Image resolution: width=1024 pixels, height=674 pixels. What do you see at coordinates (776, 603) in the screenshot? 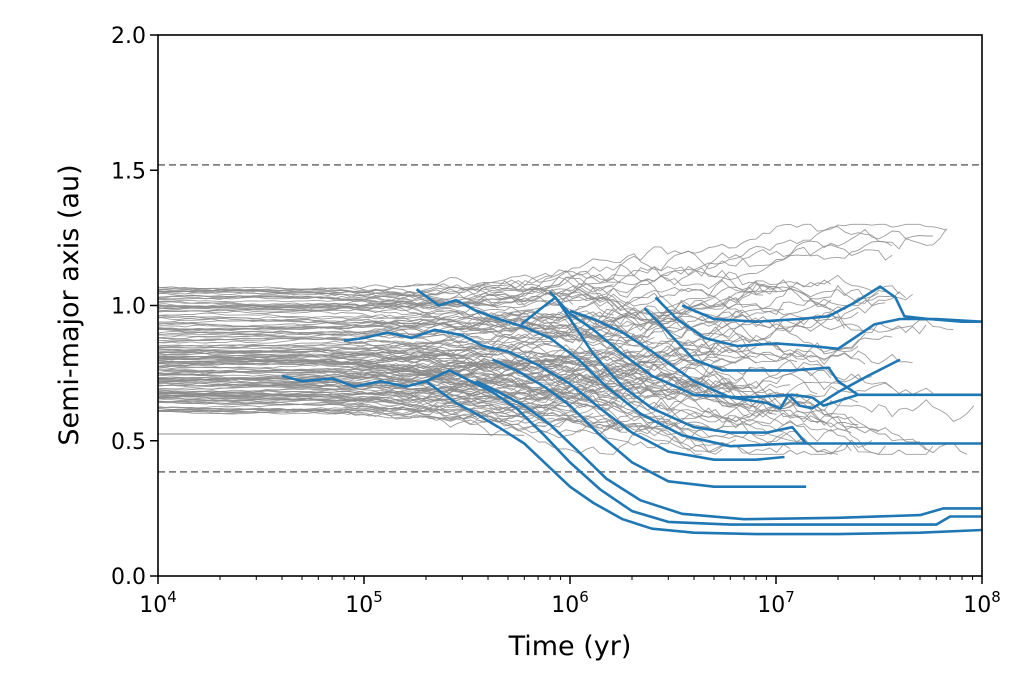
I see `x-tick-label: 10⁷` at bounding box center [776, 603].